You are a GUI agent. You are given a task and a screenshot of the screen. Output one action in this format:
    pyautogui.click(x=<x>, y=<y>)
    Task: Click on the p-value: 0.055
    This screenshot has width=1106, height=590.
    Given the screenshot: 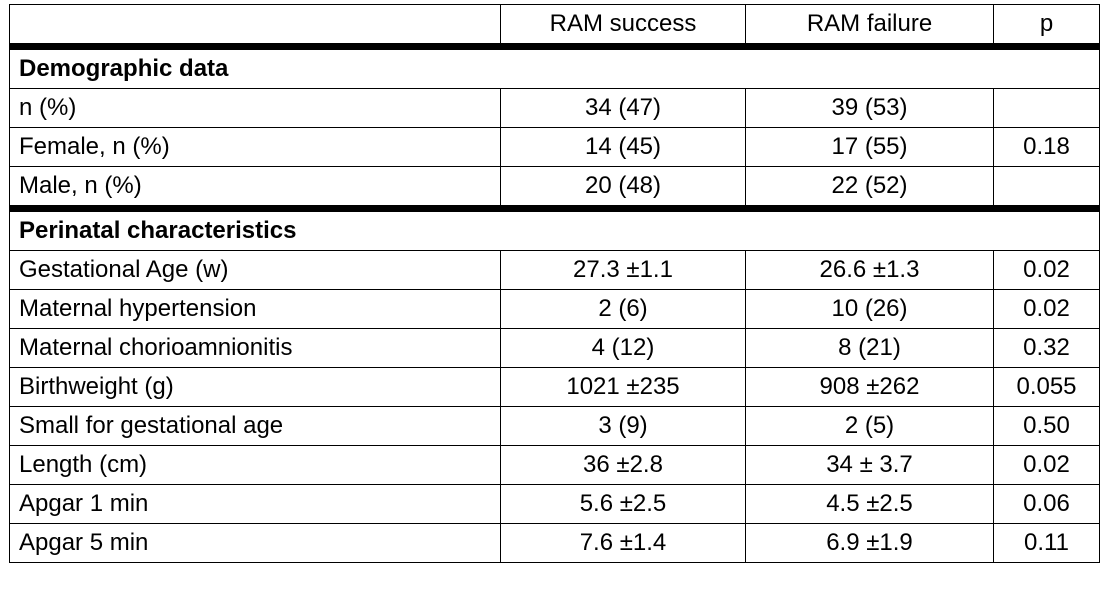 What is the action you would take?
    pyautogui.click(x=1046, y=387)
    